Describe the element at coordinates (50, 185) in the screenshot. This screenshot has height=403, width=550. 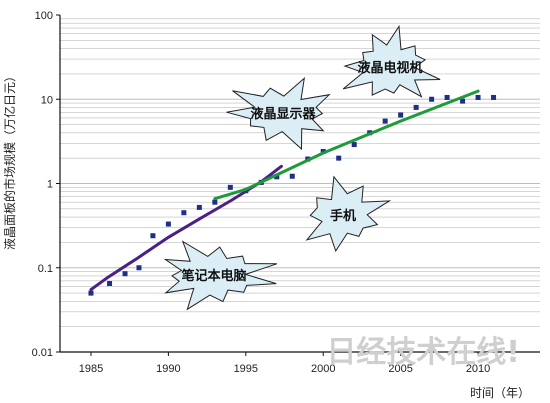
I see `y-tick-label: 1` at that location.